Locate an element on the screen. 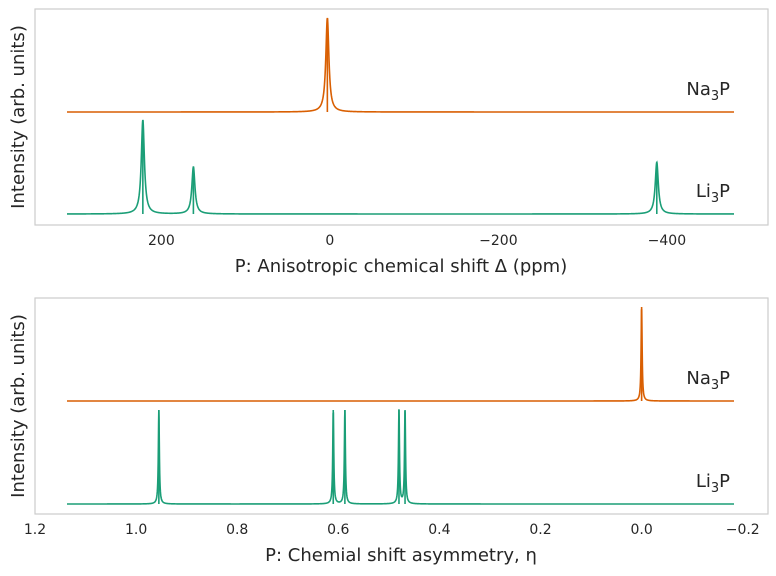 The image size is (776, 576). x-axis-label: P: Chemial shift asymmetry, η is located at coordinates (401, 555).